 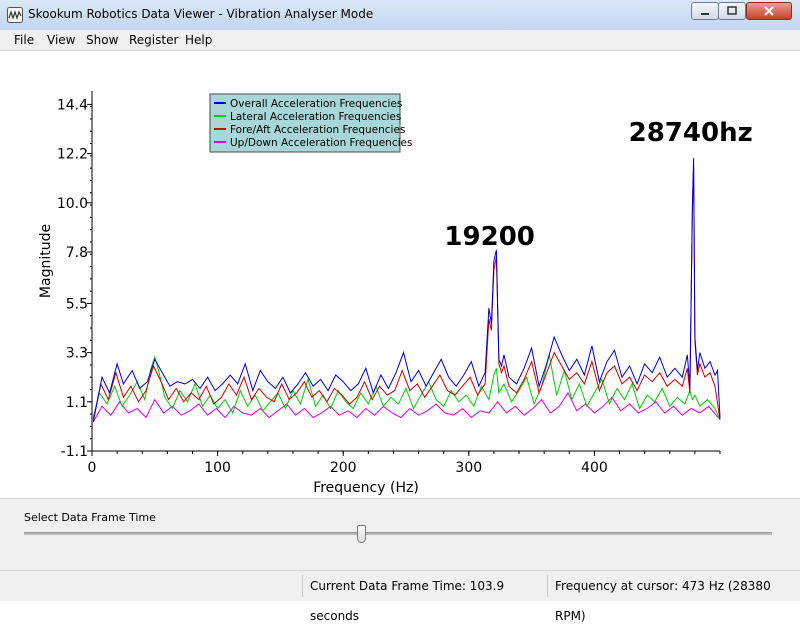 What do you see at coordinates (343, 468) in the screenshot?
I see `x-tick-label: 200` at bounding box center [343, 468].